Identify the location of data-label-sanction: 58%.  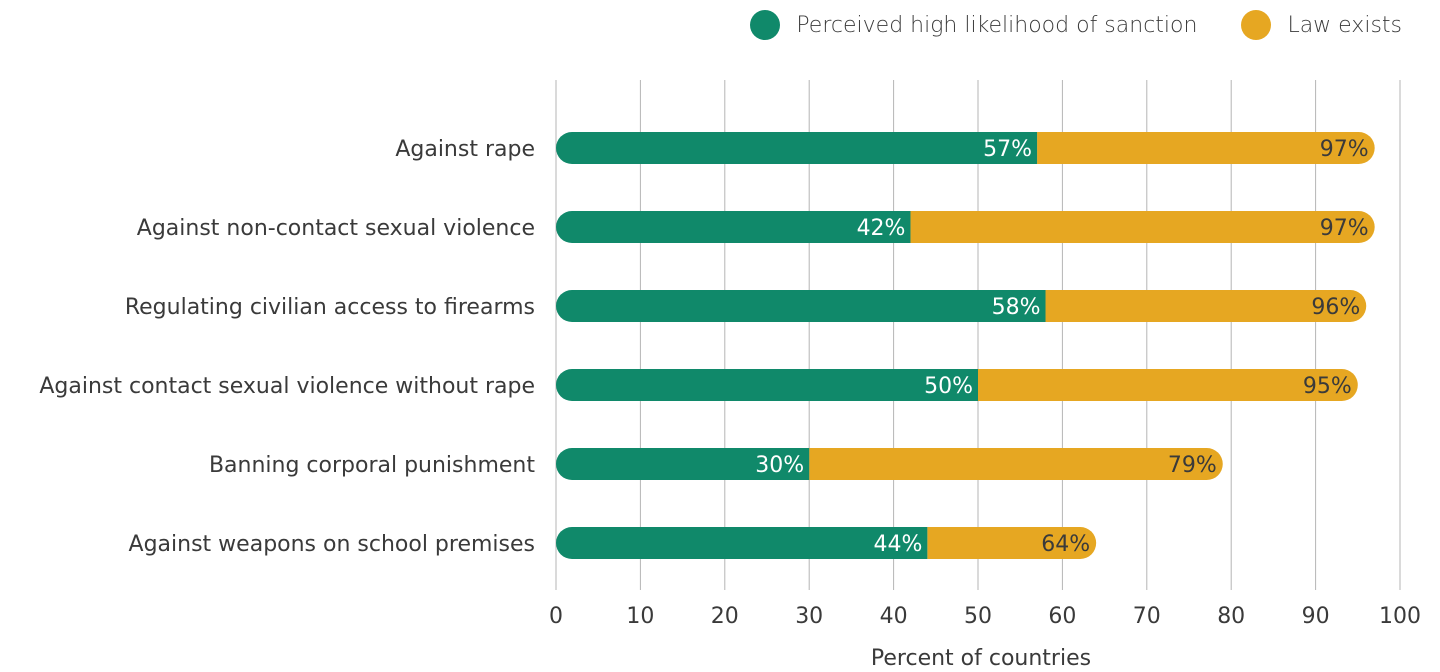
(1016, 307).